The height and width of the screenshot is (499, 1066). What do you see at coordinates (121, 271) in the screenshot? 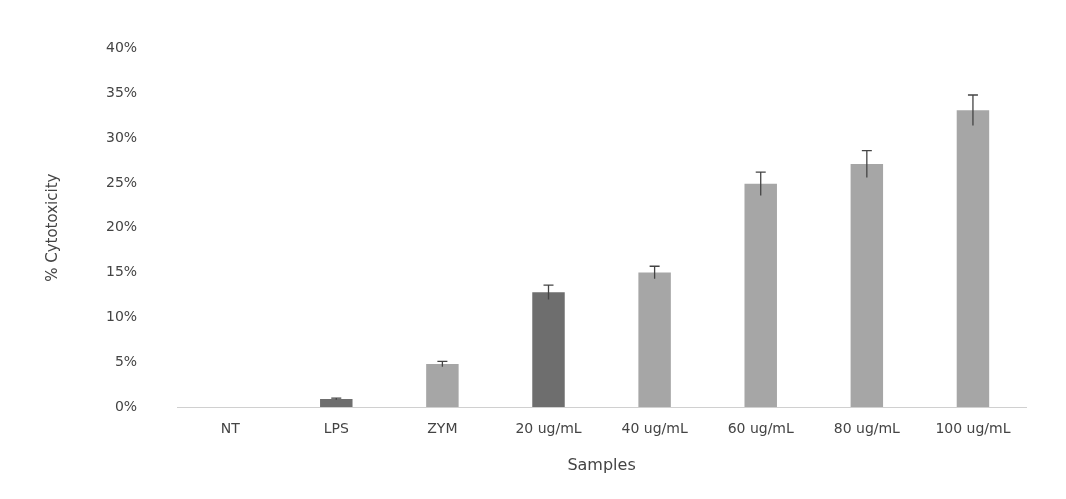
I see `y-tick-label: 15%` at bounding box center [121, 271].